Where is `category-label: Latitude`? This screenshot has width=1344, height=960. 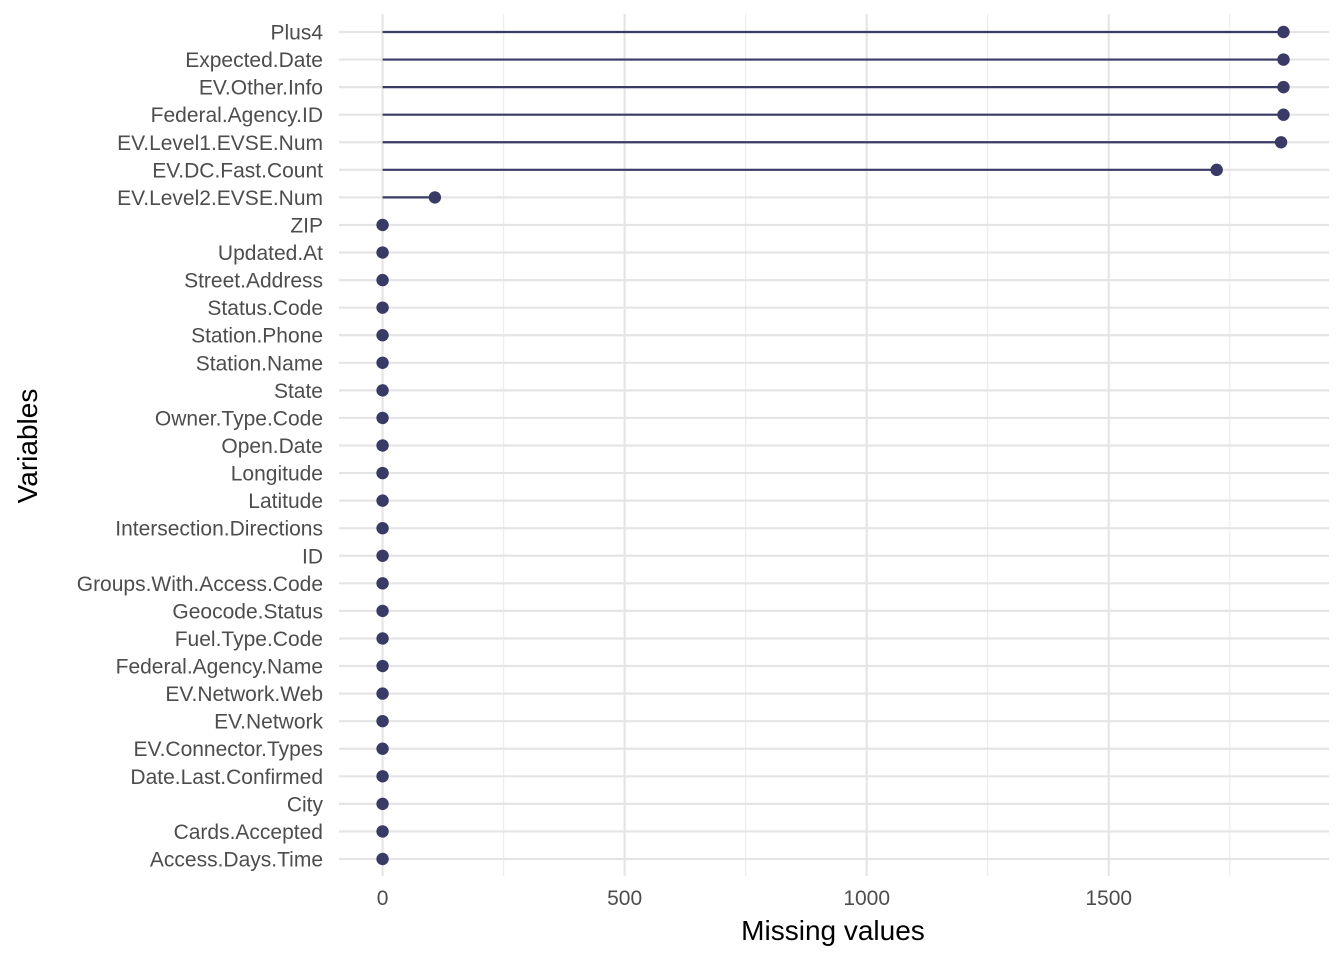
category-label: Latitude is located at coordinates (285, 501).